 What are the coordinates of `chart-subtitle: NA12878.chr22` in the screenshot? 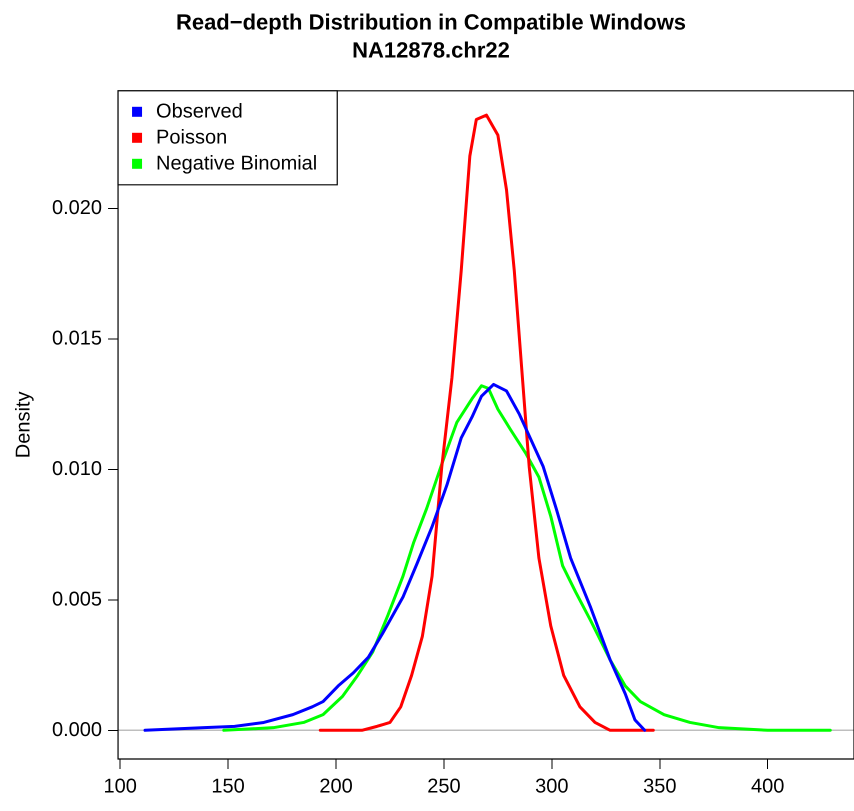 It's located at (431, 50).